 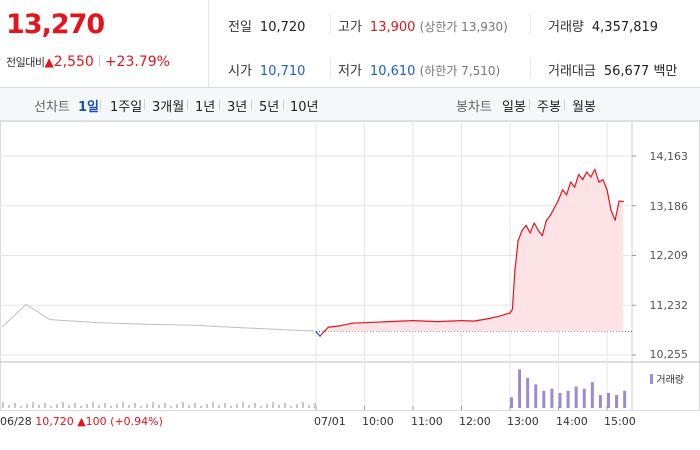 What do you see at coordinates (205, 107) in the screenshot?
I see `tab-1-year: 1년` at bounding box center [205, 107].